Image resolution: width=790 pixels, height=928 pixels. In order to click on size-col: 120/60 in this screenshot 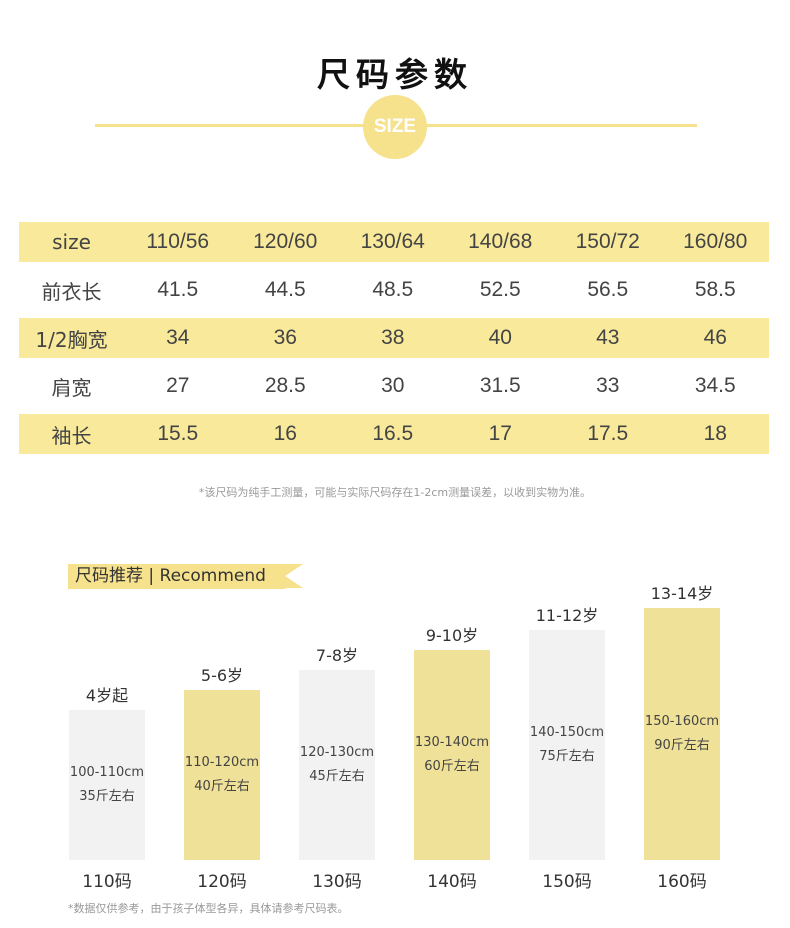, I will do `click(285, 241)`.